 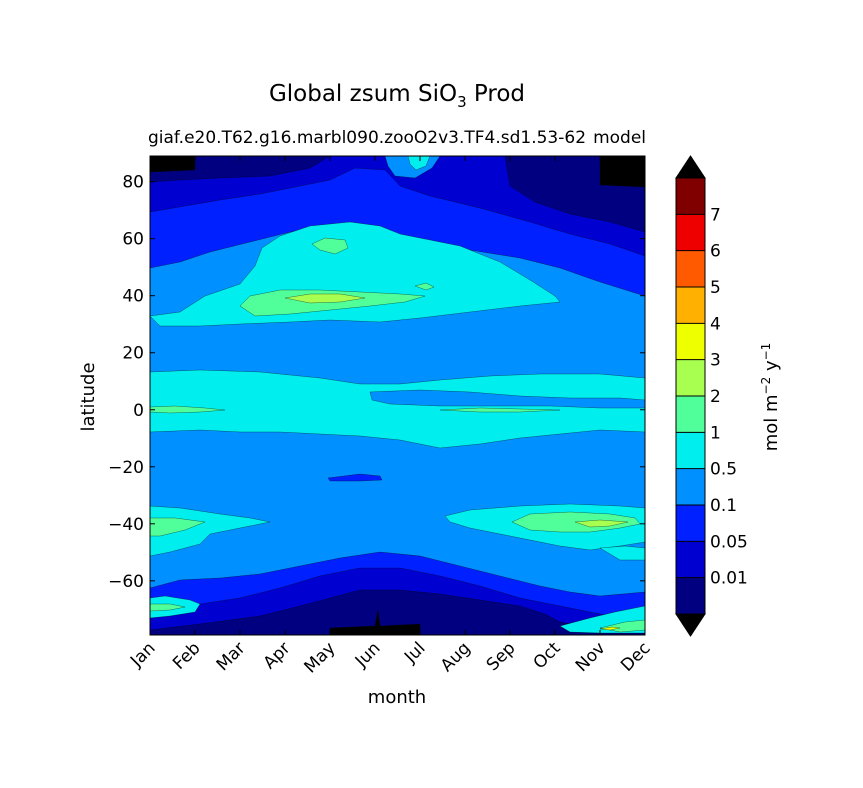 I want to click on chart-title: Global zsum SiO3 Prod, so click(x=397, y=96).